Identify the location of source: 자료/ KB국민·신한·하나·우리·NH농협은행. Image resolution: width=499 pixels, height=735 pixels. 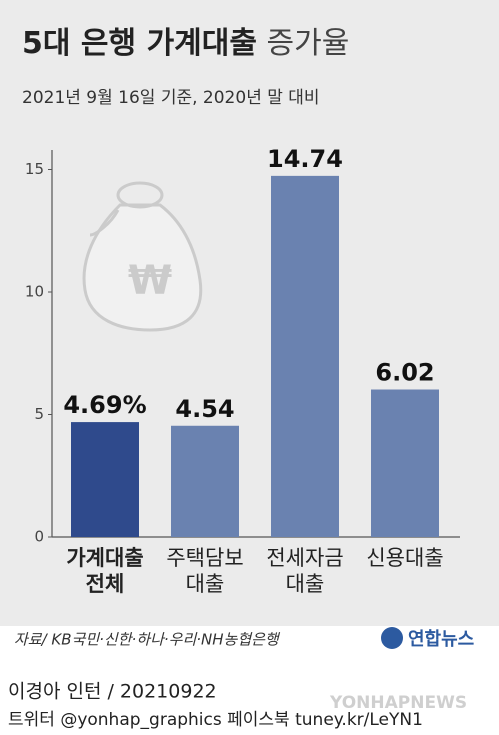
(147, 640).